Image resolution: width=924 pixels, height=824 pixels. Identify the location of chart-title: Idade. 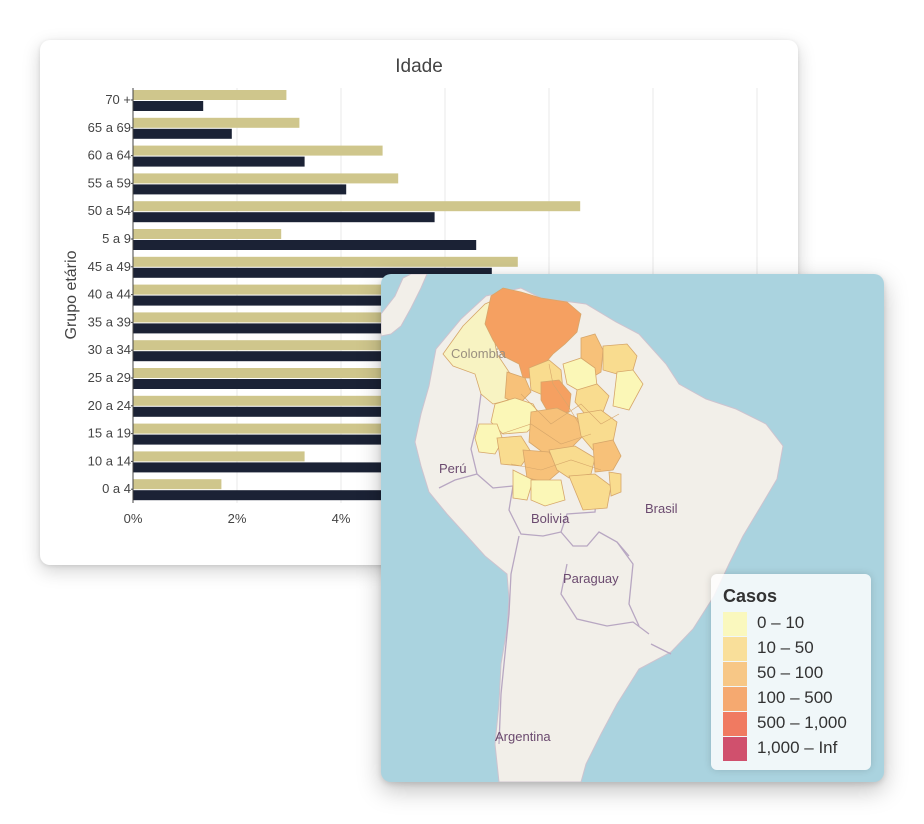
(419, 66).